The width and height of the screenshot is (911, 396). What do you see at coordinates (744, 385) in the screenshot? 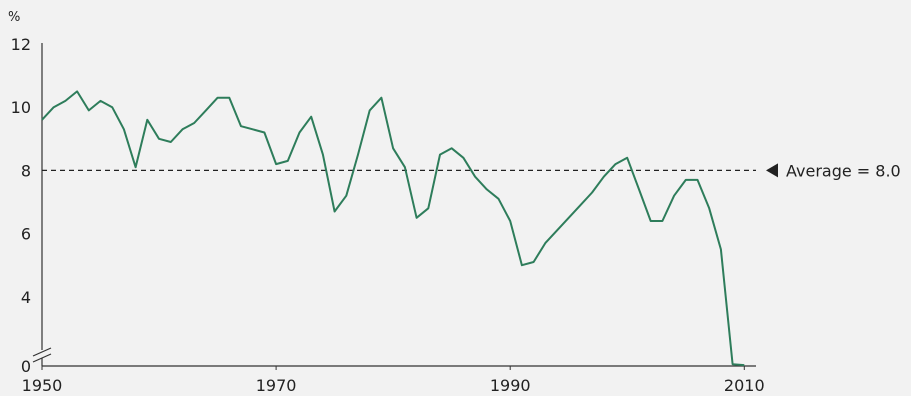
I see `x-tick-label: 2010` at bounding box center [744, 385].